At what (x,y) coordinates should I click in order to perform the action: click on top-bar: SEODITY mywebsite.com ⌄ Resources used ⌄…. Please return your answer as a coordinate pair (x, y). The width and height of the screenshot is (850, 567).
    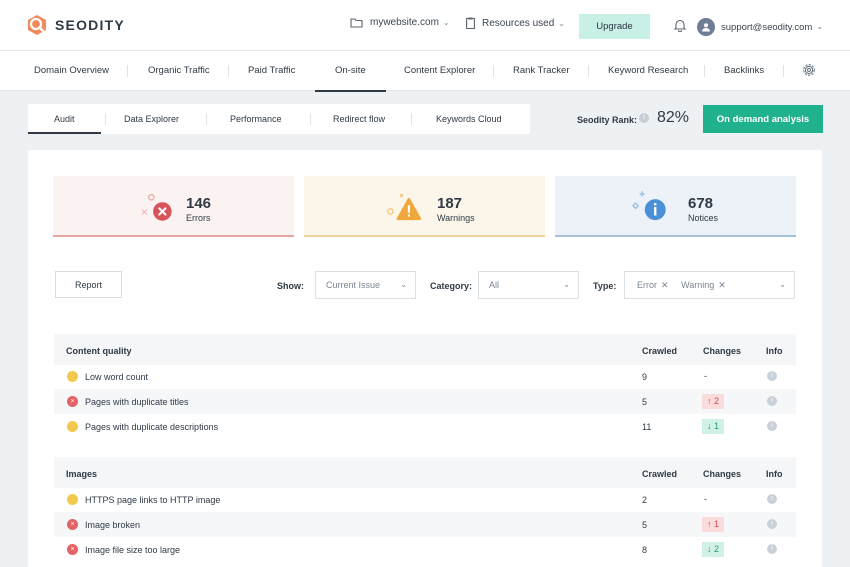
    Looking at the image, I should click on (425, 25).